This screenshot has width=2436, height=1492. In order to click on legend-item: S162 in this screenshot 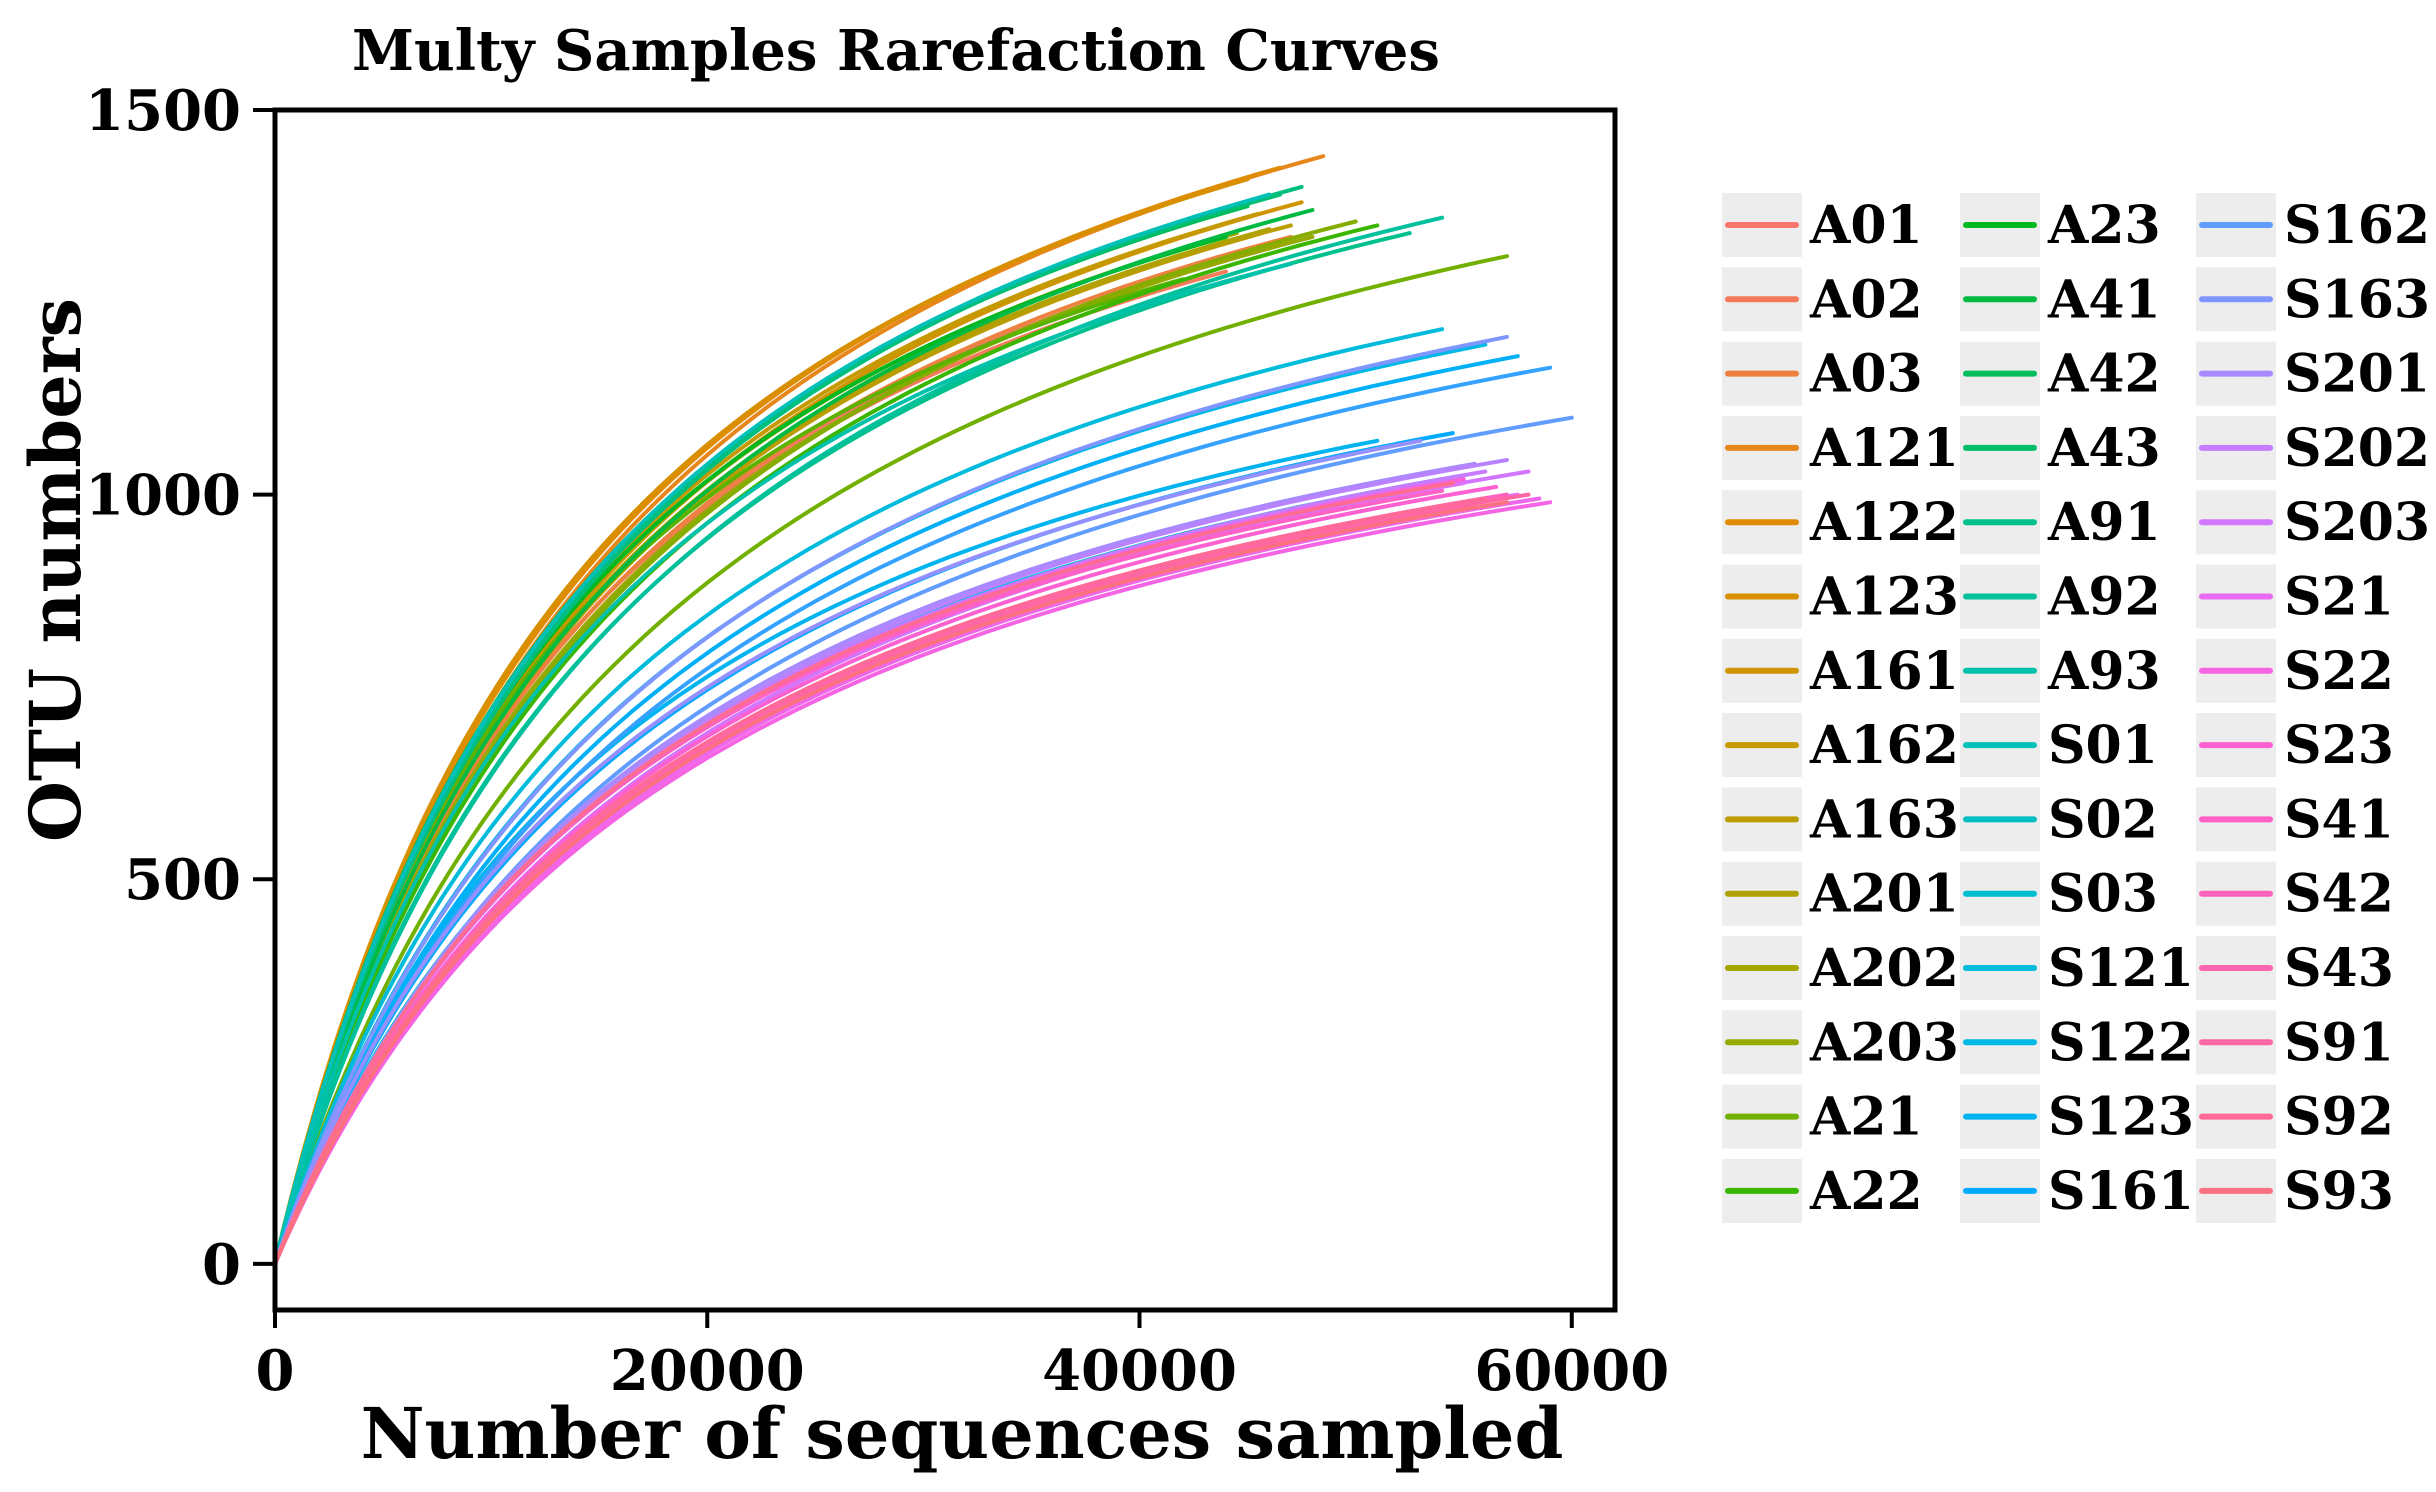, I will do `click(2313, 225)`.